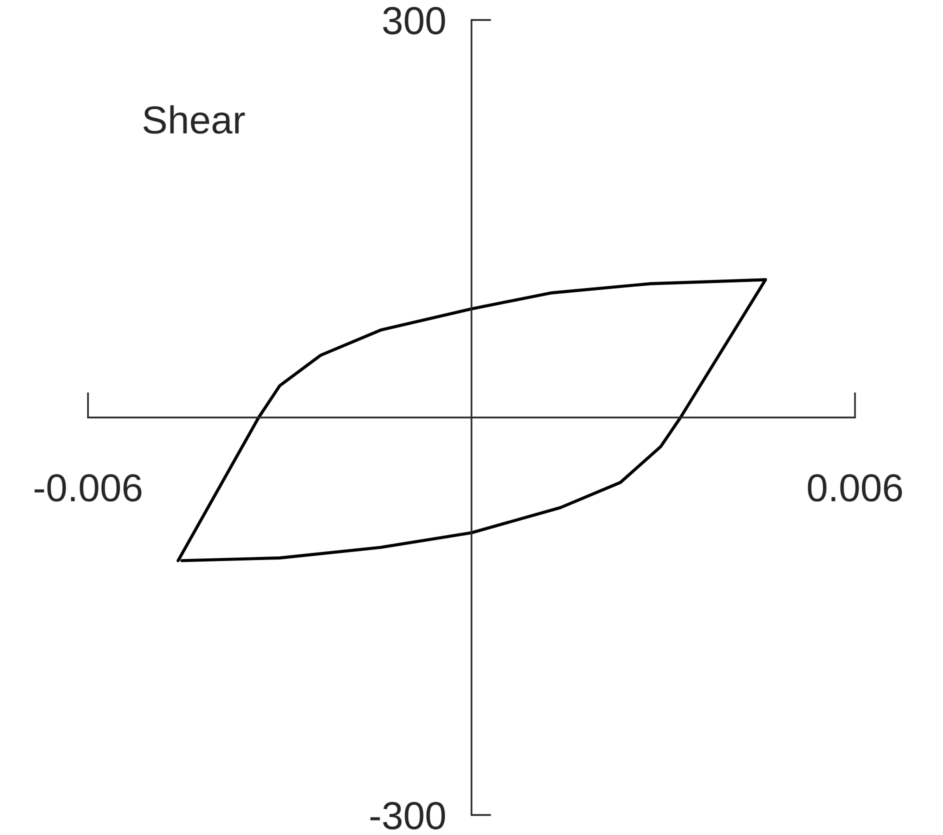 This screenshot has width=943, height=835. What do you see at coordinates (855, 488) in the screenshot?
I see `x-tick-label: 0.006` at bounding box center [855, 488].